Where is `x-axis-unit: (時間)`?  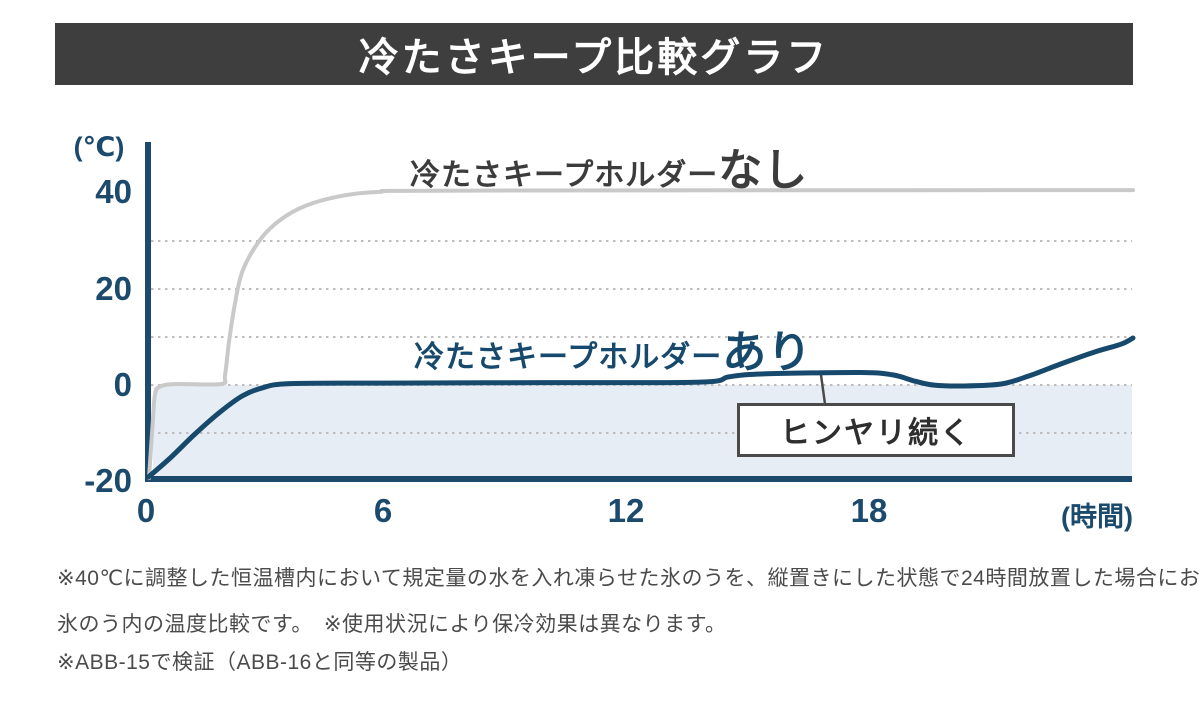
x-axis-unit: (時間) is located at coordinates (1097, 517).